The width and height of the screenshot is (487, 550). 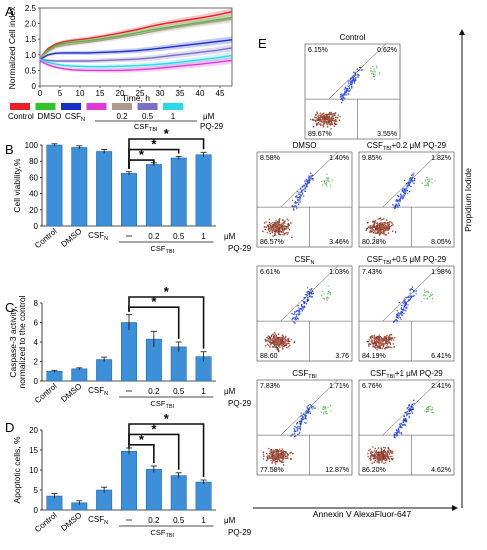 What do you see at coordinates (374, 470) in the screenshot?
I see `quadrant-ll: 86.20%` at bounding box center [374, 470].